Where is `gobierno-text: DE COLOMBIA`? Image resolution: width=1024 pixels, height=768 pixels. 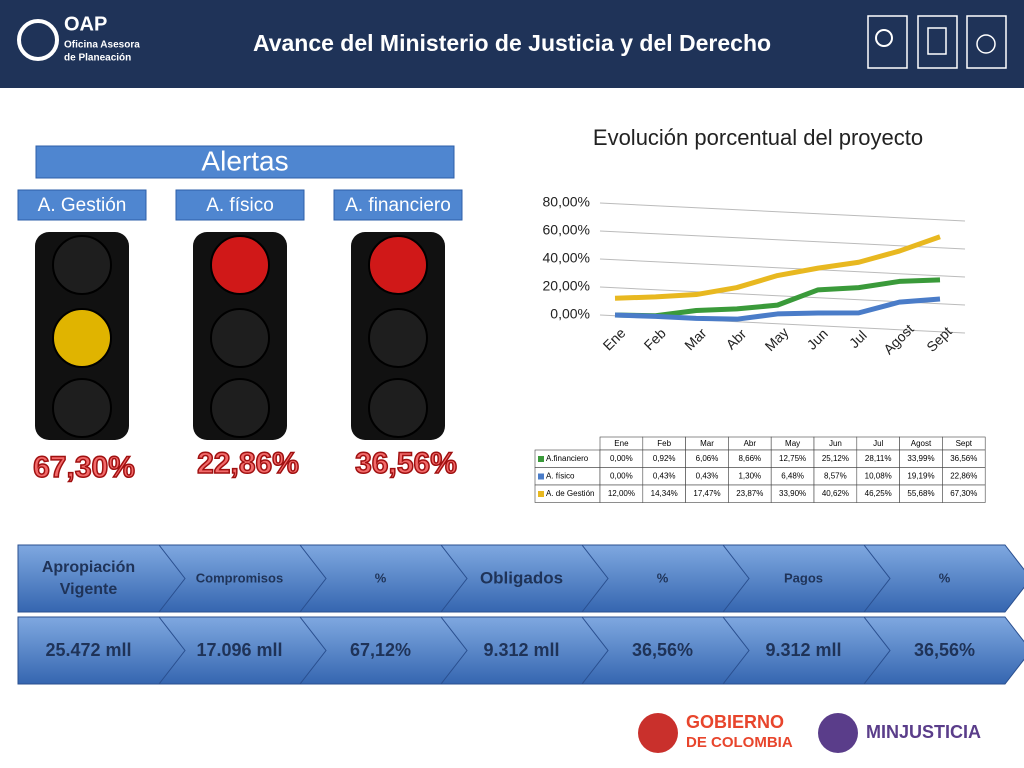 gobierno-text: DE COLOMBIA is located at coordinates (739, 742).